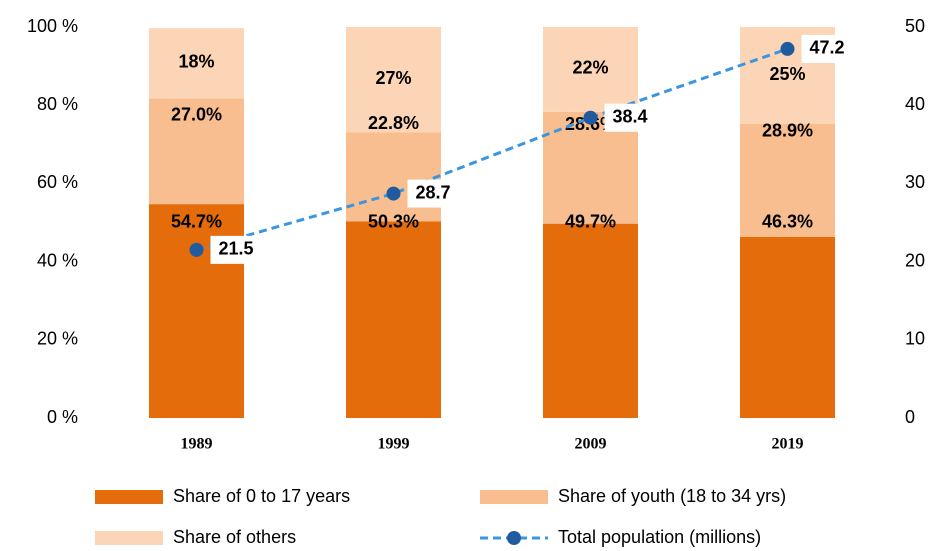  I want to click on data-label: 27%, so click(393, 78).